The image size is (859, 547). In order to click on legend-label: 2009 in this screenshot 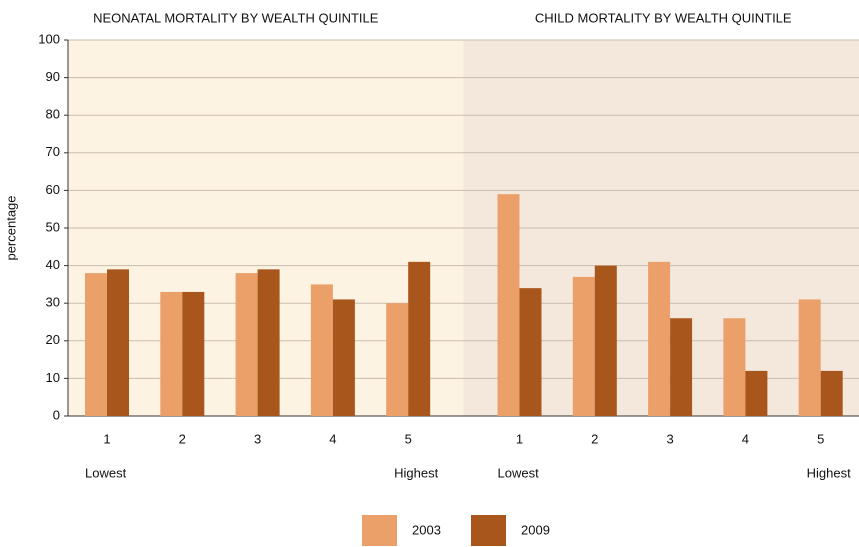, I will do `click(535, 529)`.